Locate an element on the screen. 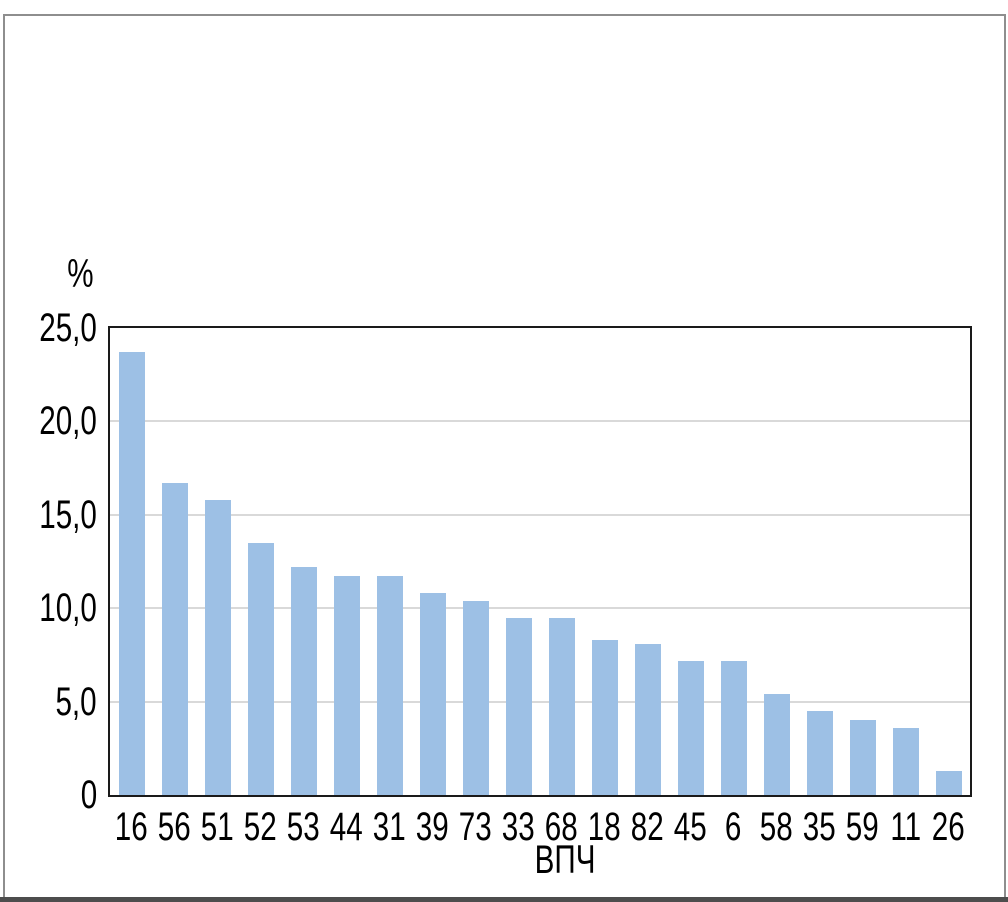  x-axis-title: ВПЧ is located at coordinates (565, 860).